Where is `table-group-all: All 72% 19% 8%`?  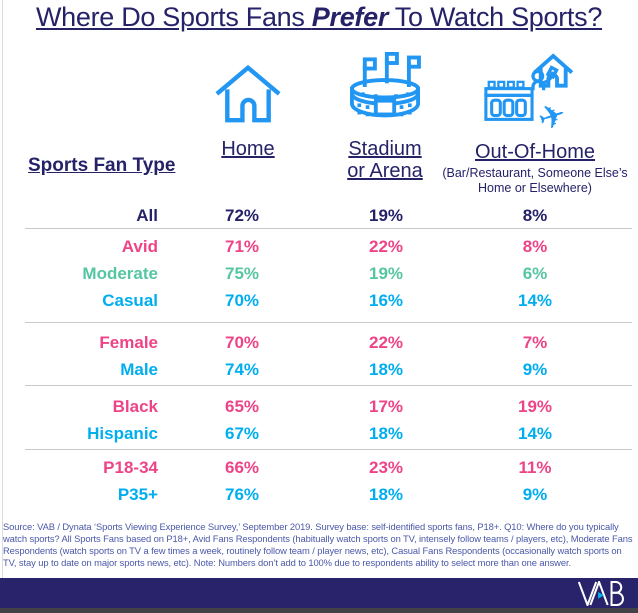
table-group-all: All 72% 19% 8% is located at coordinates (328, 214).